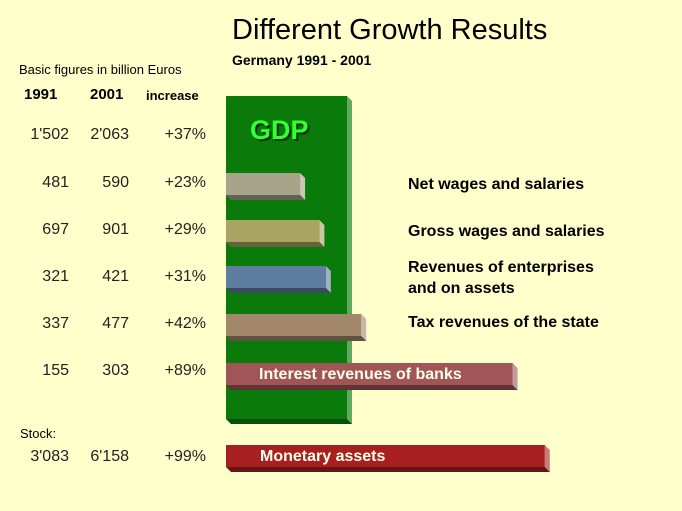  I want to click on gdp-increase: +37%, so click(185, 134).